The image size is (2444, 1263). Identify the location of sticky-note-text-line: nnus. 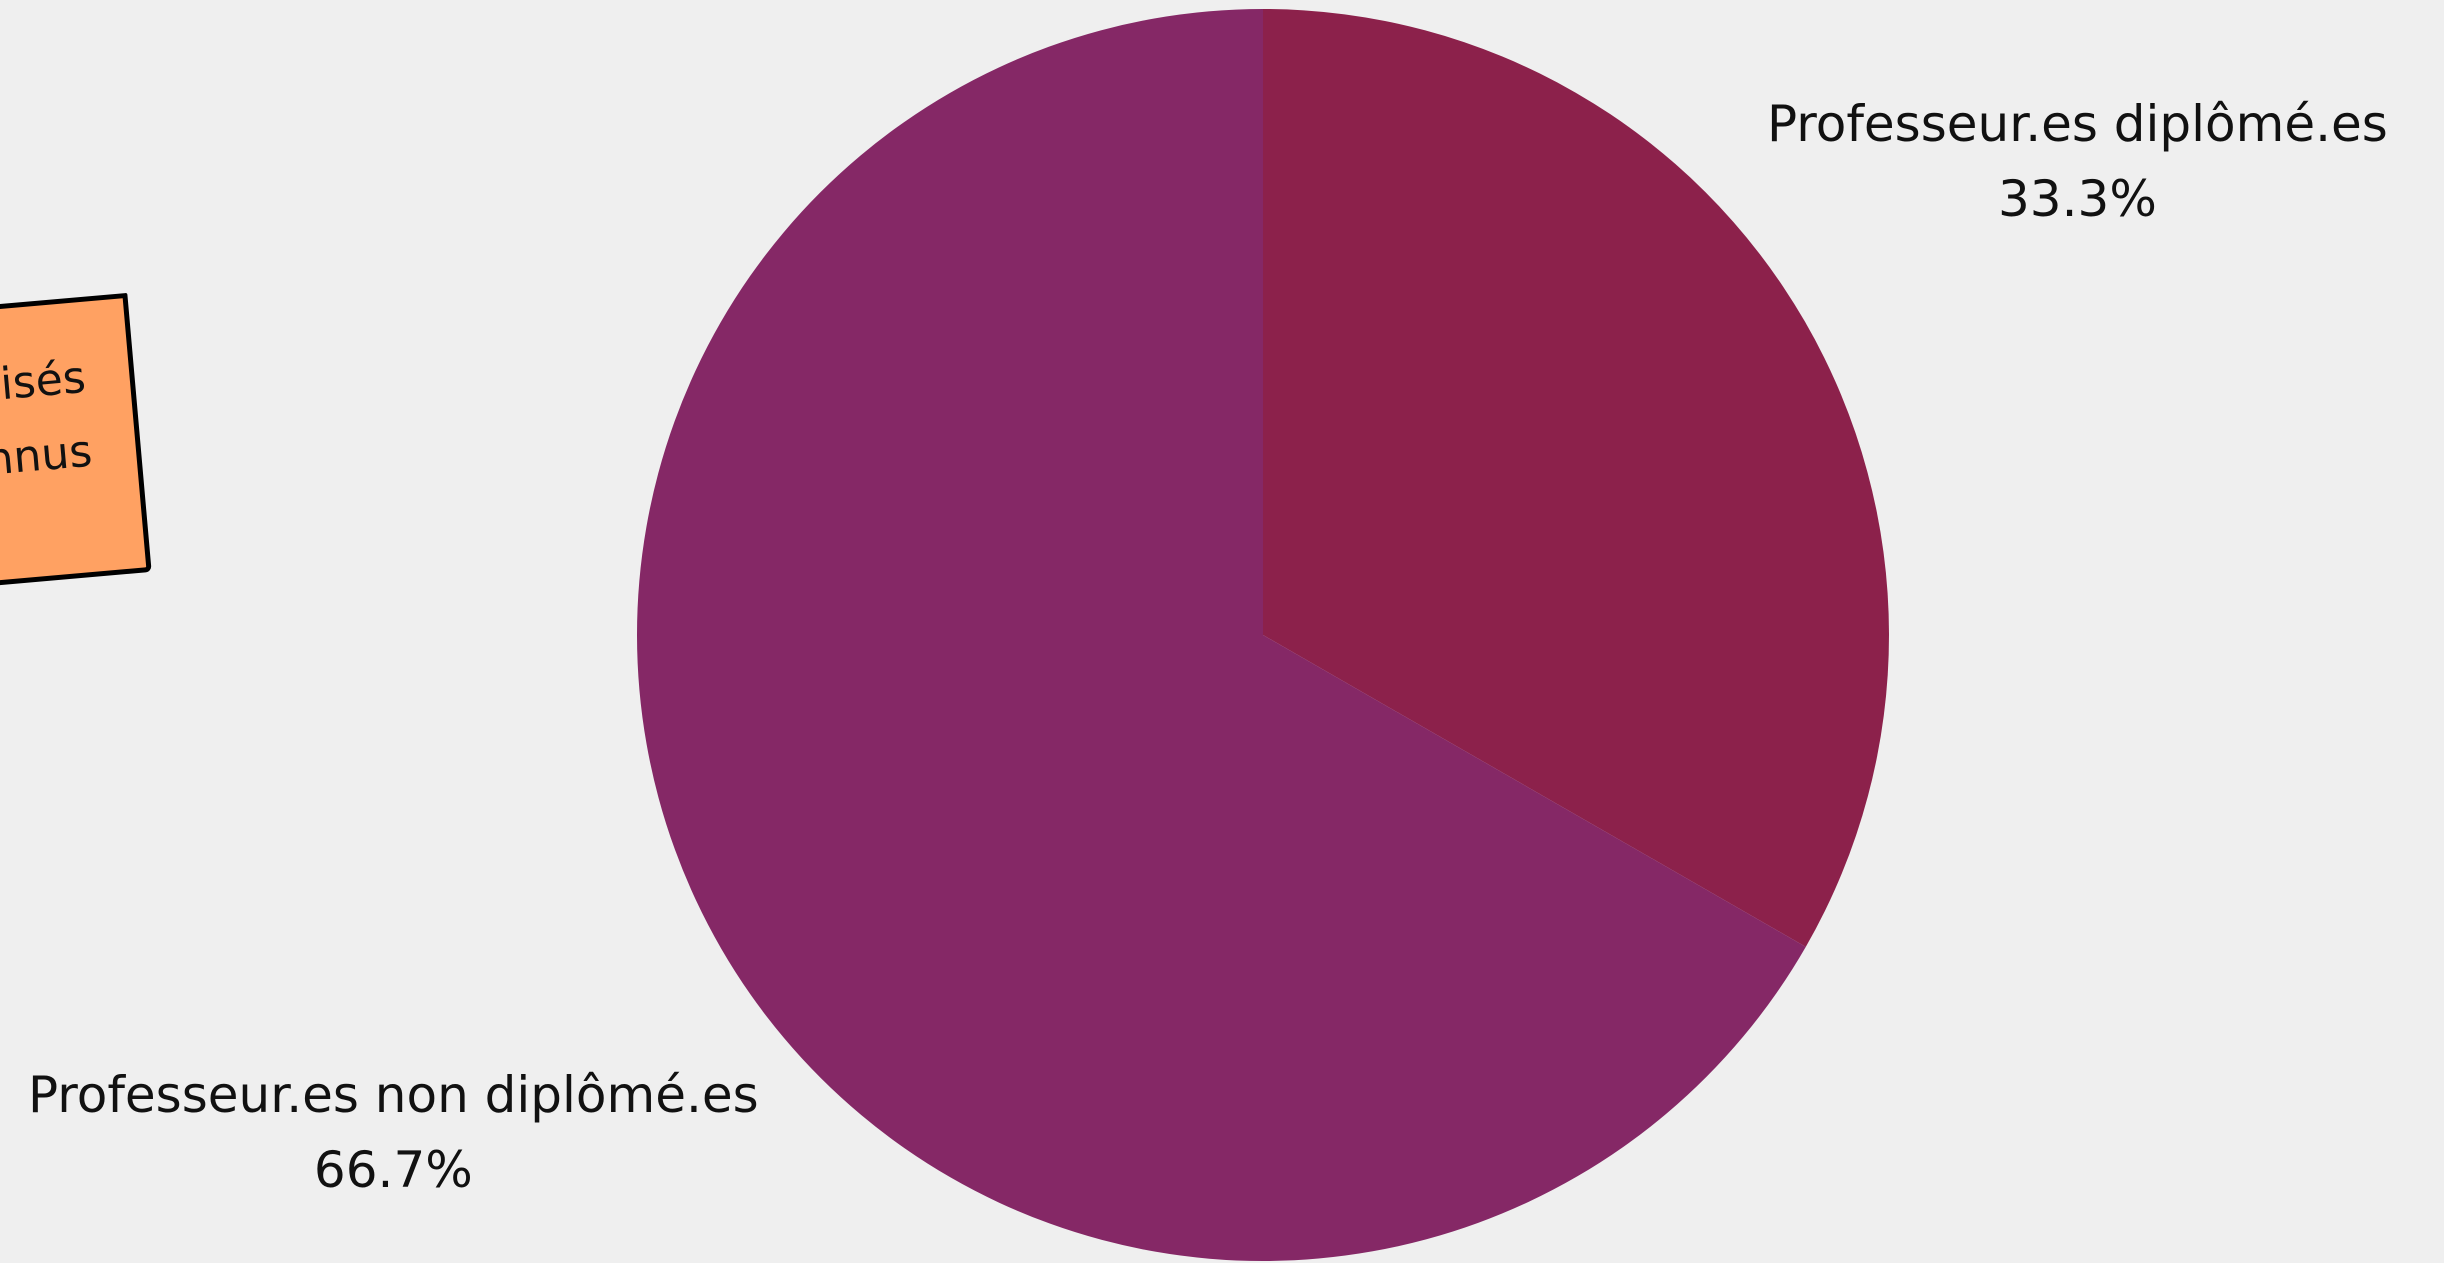
(47, 455).